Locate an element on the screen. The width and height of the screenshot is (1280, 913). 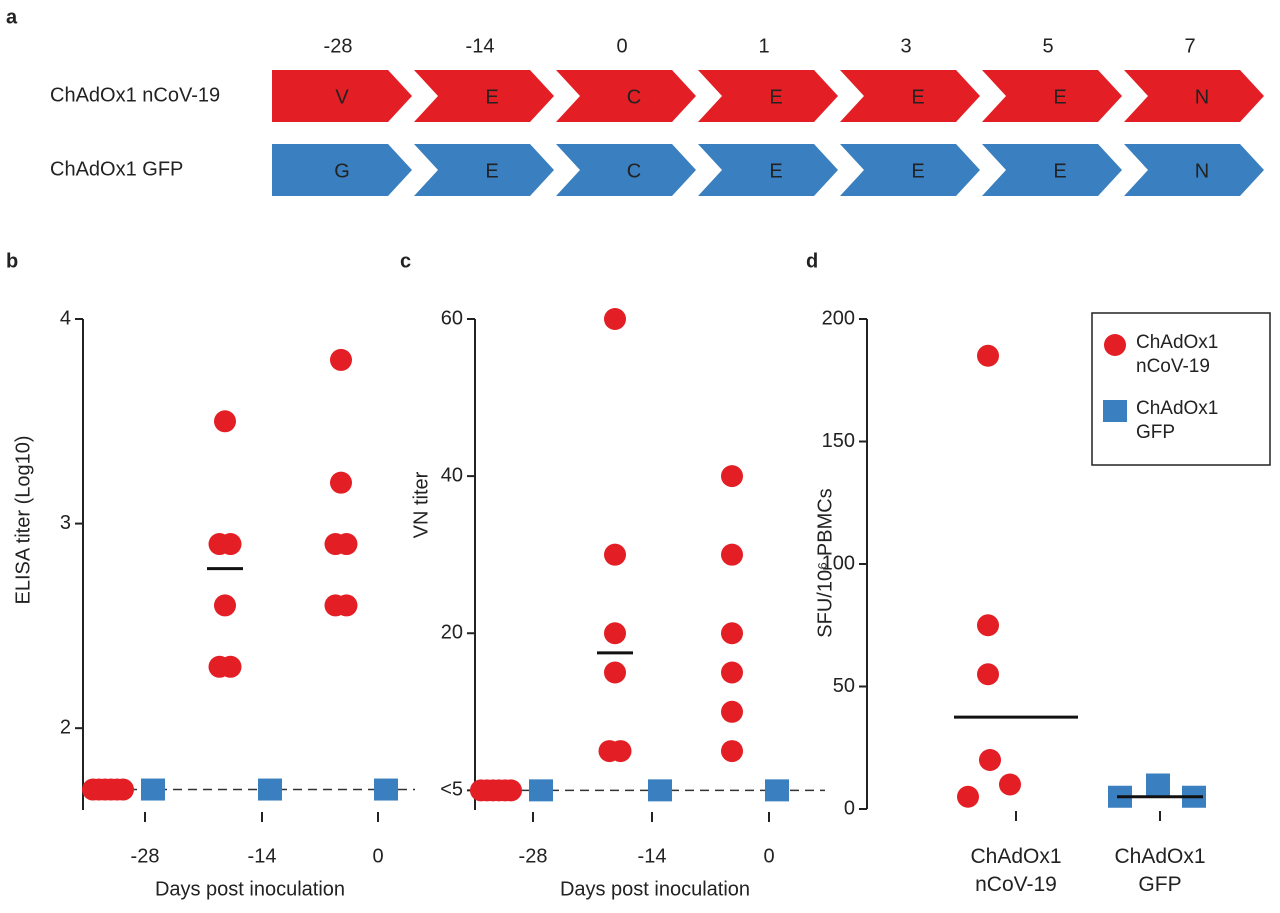
y-tick-label: 150 is located at coordinates (838, 441).